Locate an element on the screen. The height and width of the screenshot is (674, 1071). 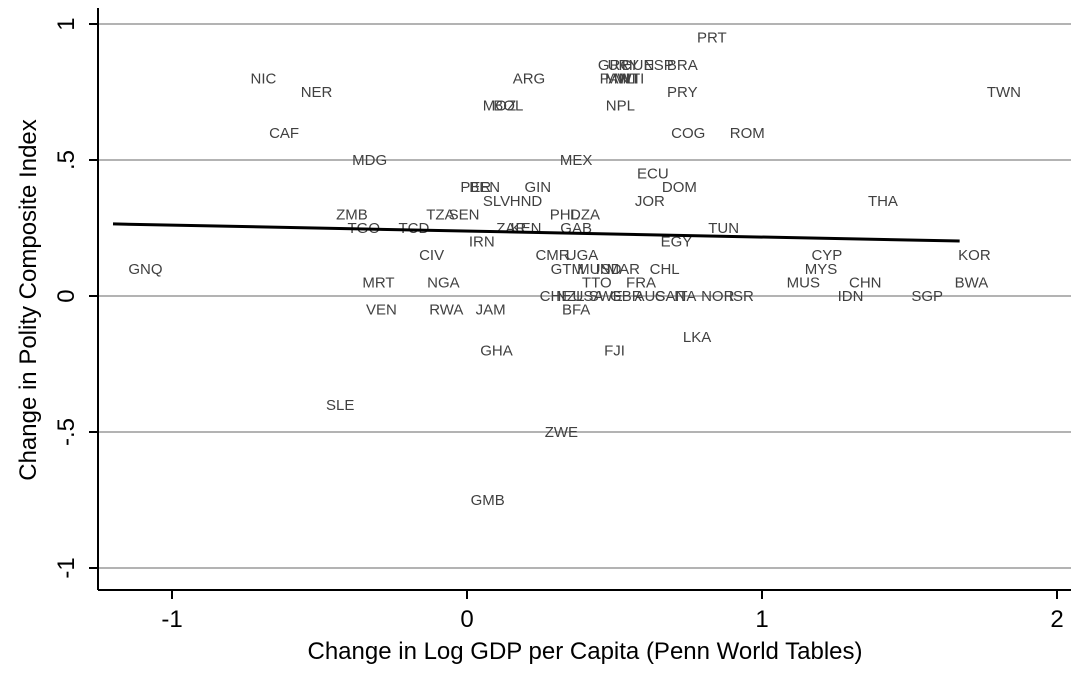
x-tick-label: 2 is located at coordinates (1056, 619).